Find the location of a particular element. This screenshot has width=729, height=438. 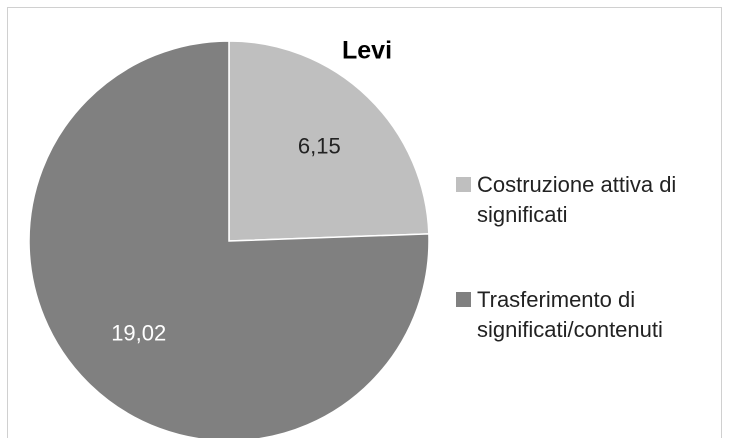

legend-item: Costruzione attiva di significati is located at coordinates (588, 200).